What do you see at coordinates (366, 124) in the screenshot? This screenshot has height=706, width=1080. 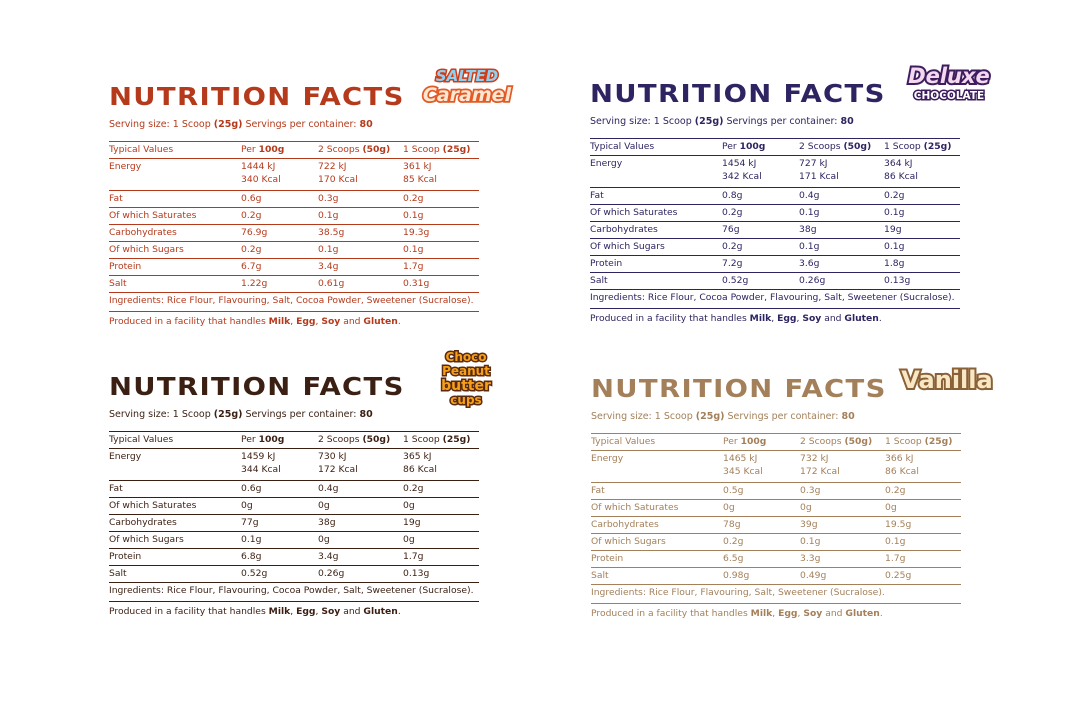 I see `servings-per-container-value: 80` at bounding box center [366, 124].